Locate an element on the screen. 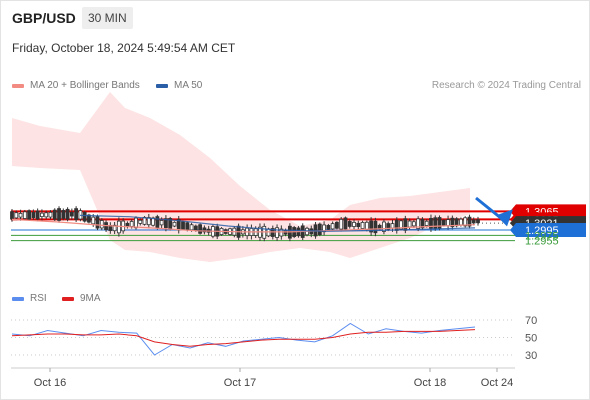 The height and width of the screenshot is (400, 590). ma50-swatch is located at coordinates (162, 85).